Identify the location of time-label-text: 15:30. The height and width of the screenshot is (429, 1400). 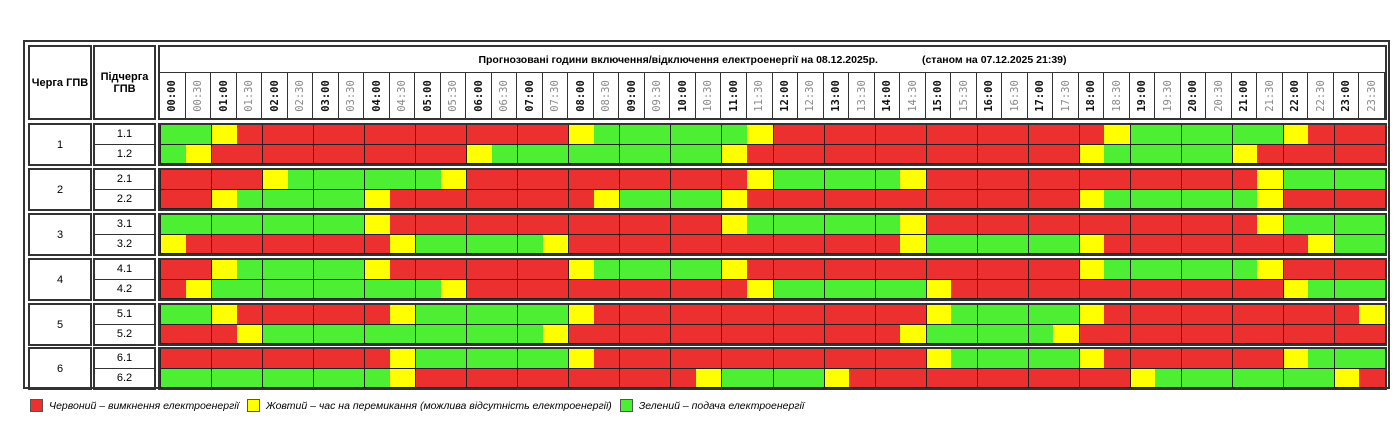
(963, 95).